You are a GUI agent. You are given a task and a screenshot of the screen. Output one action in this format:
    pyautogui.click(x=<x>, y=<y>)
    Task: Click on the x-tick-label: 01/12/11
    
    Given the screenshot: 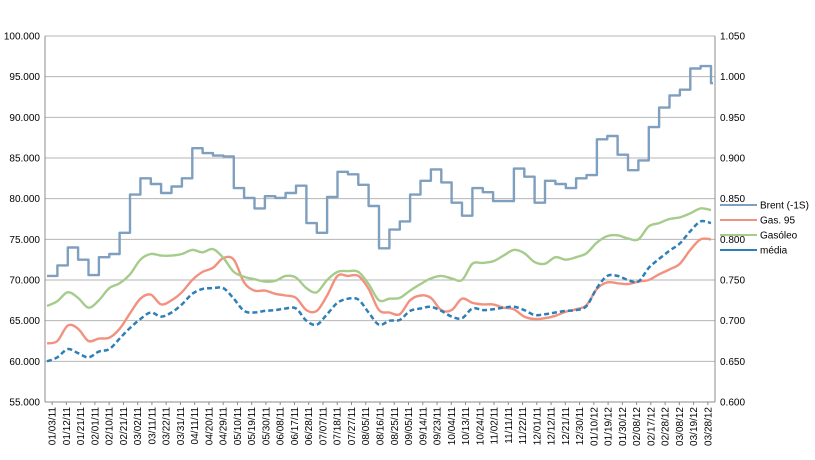 What is the action you would take?
    pyautogui.click(x=67, y=426)
    